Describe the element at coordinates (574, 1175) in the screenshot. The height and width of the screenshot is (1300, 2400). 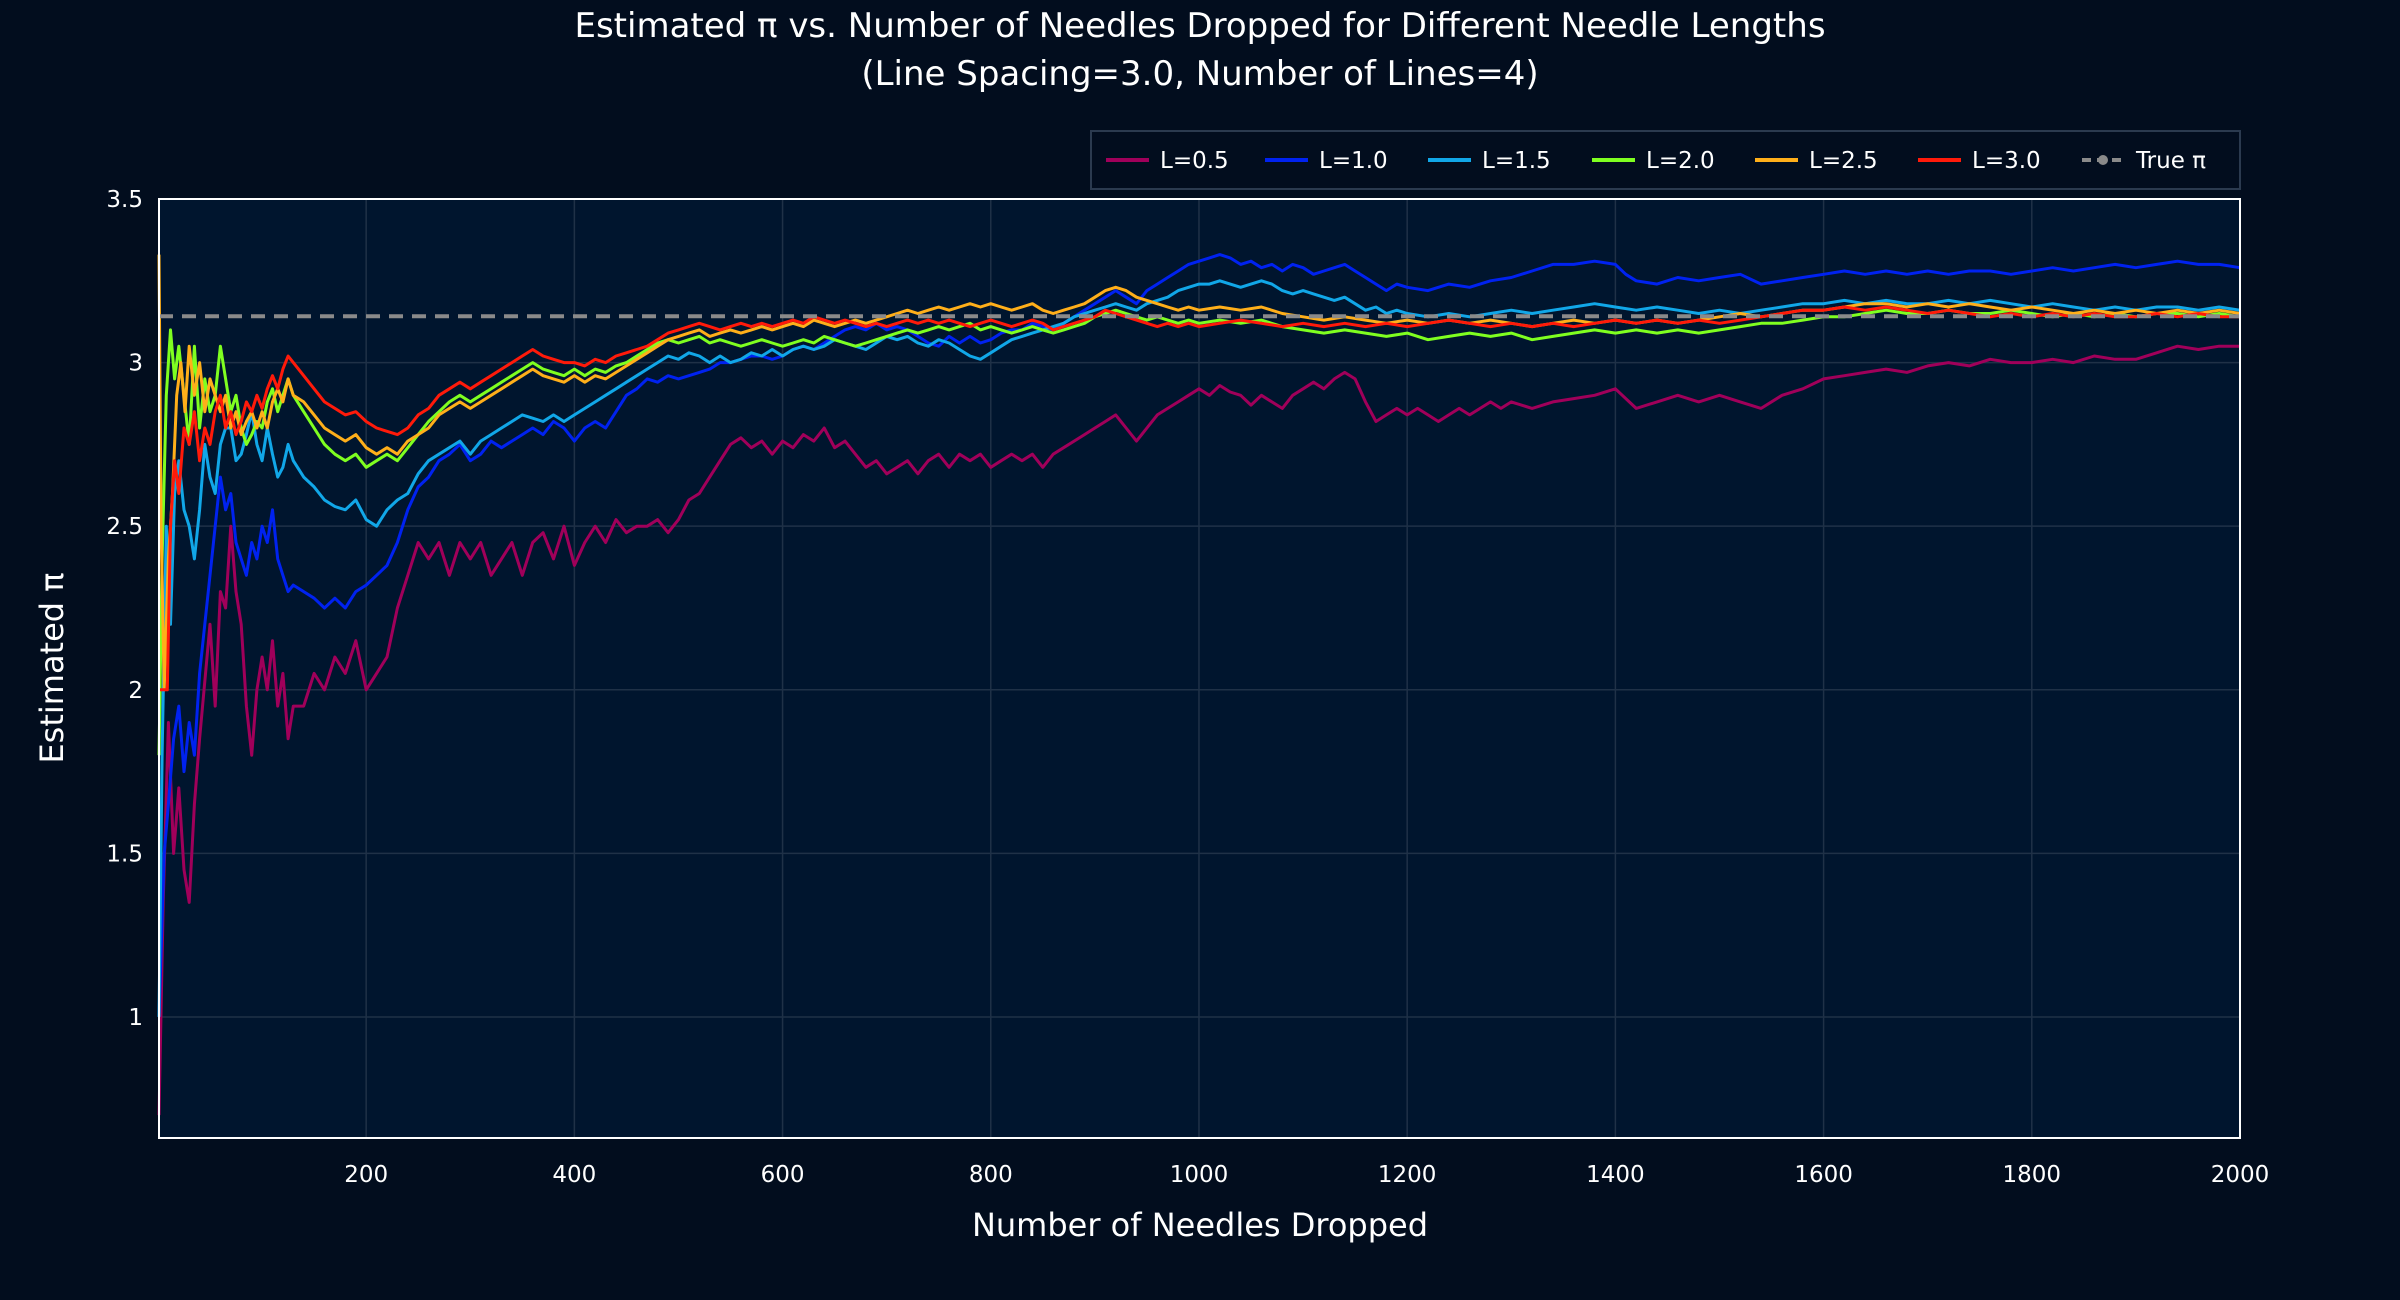
I see `x-tick-label: 400` at that location.